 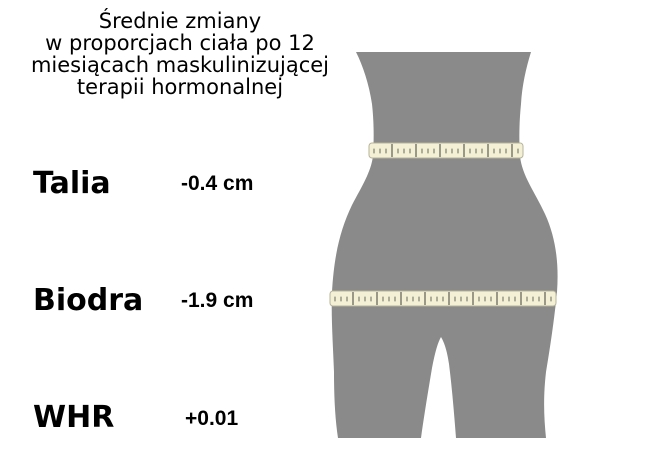 I want to click on waist-value: -0.4 cm, so click(x=217, y=183).